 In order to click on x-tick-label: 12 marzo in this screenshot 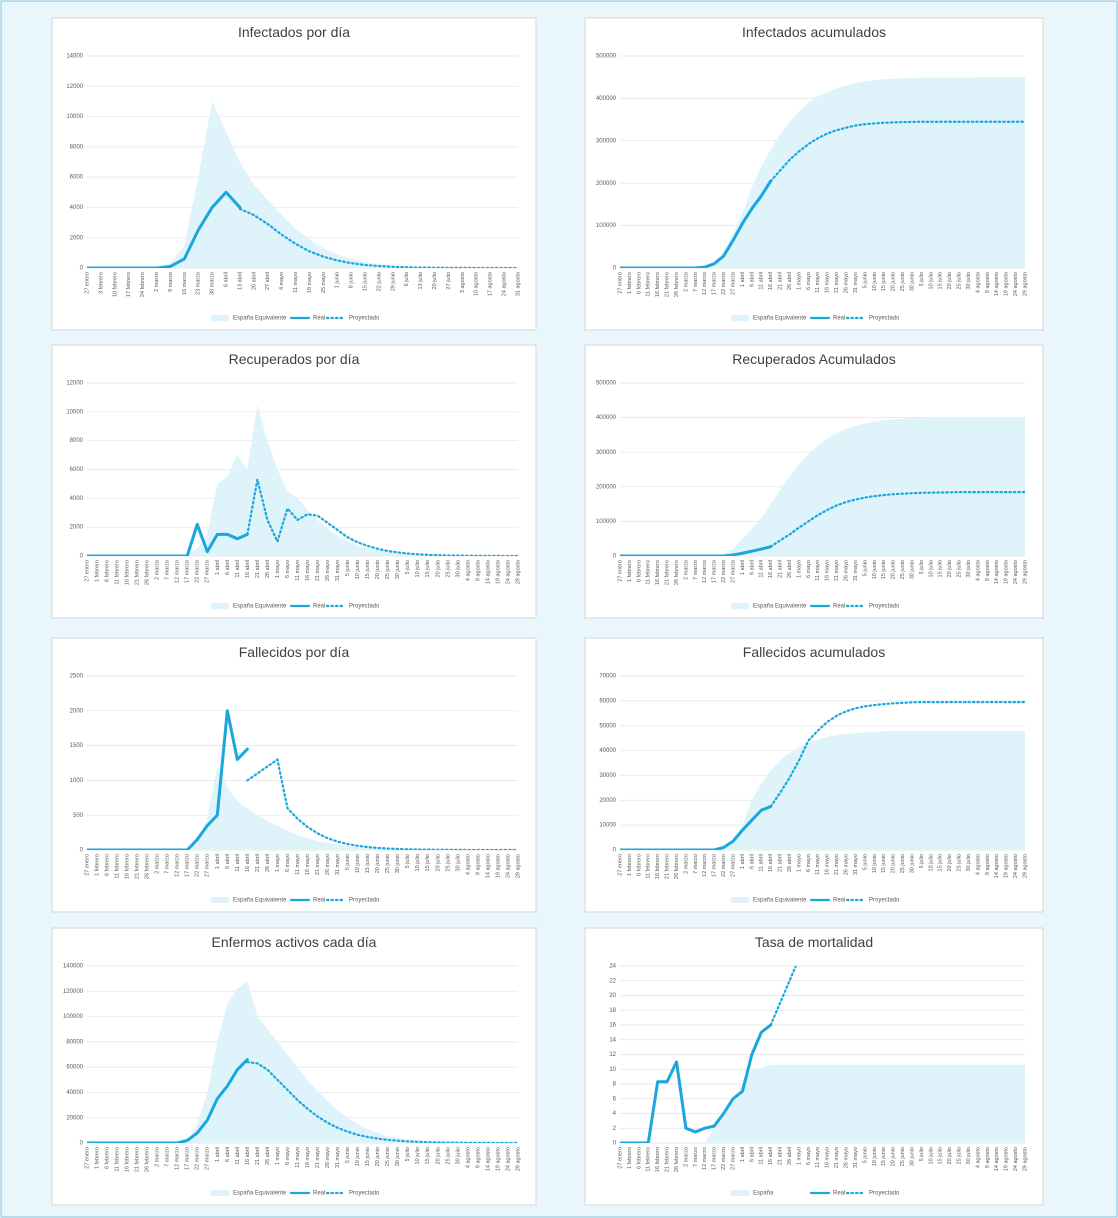, I will do `click(178, 571)`.